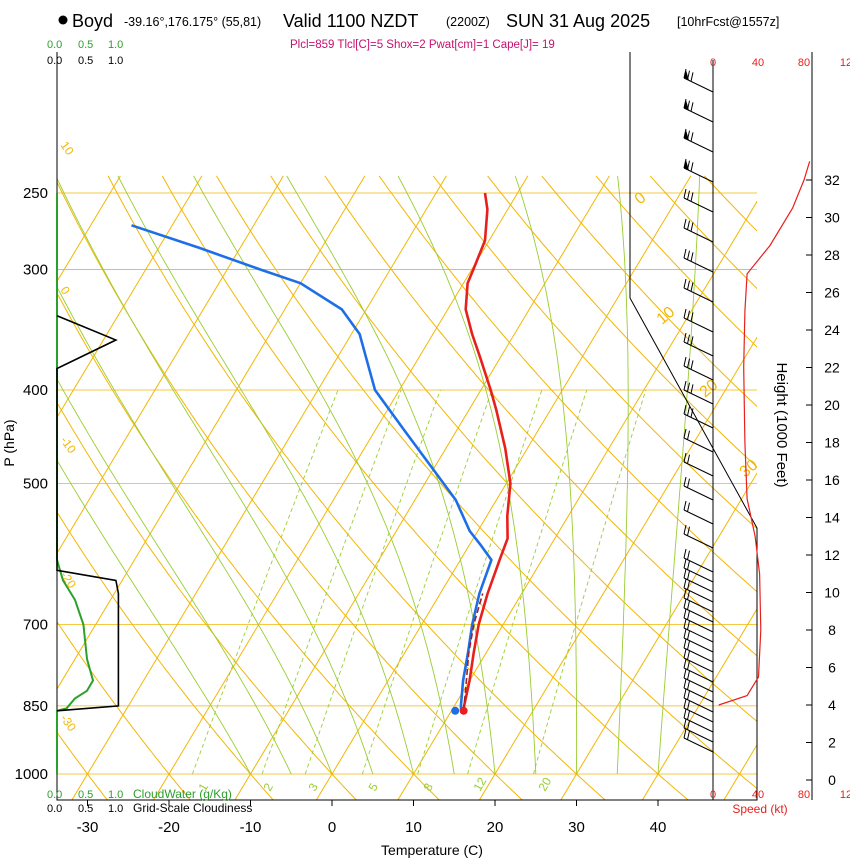 This screenshot has width=850, height=860. What do you see at coordinates (832, 255) in the screenshot?
I see `height-tick-label: 28` at bounding box center [832, 255].